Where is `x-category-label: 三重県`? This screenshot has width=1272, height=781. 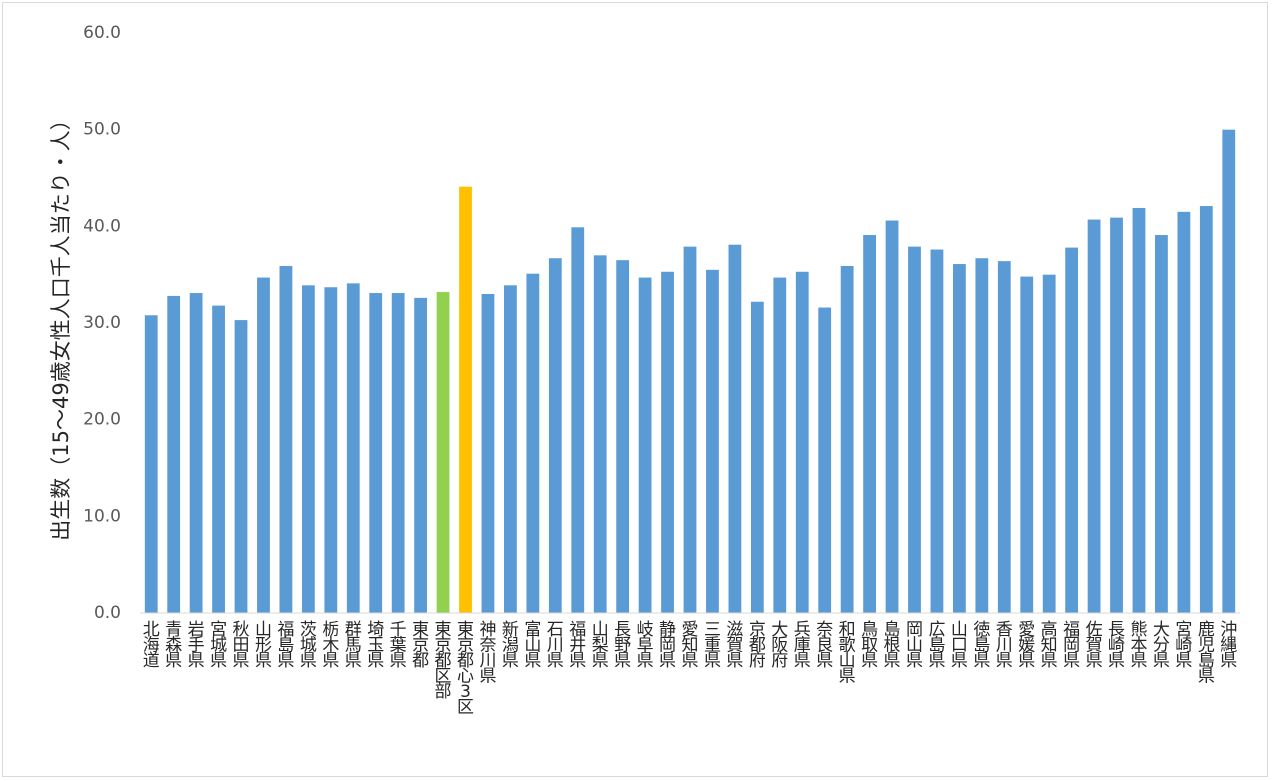
x-category-label: 三重県 is located at coordinates (712, 645).